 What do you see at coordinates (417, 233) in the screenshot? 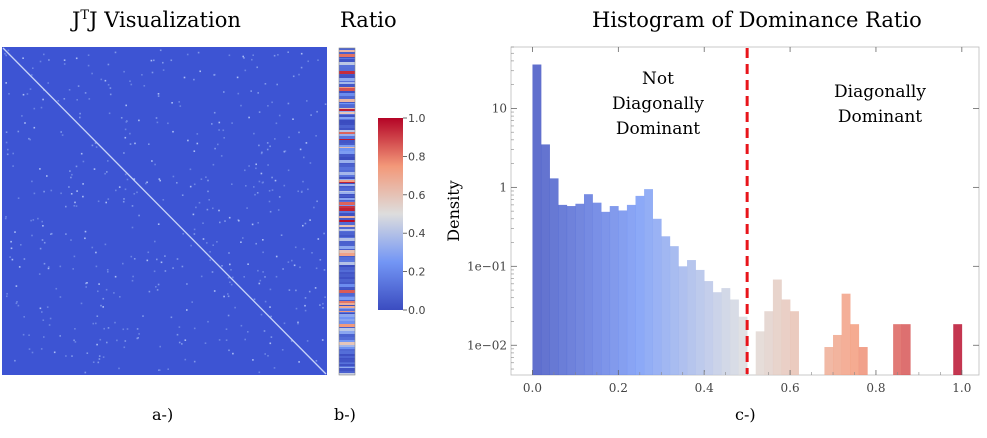
I see `colorbar-tick-label: 0.4` at bounding box center [417, 233].